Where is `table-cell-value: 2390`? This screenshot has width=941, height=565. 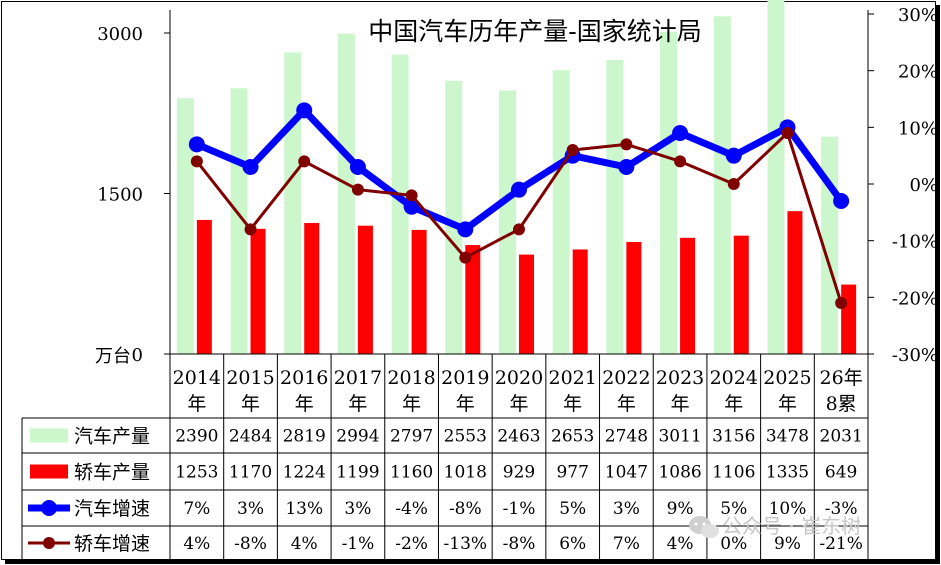 table-cell-value: 2390 is located at coordinates (196, 437).